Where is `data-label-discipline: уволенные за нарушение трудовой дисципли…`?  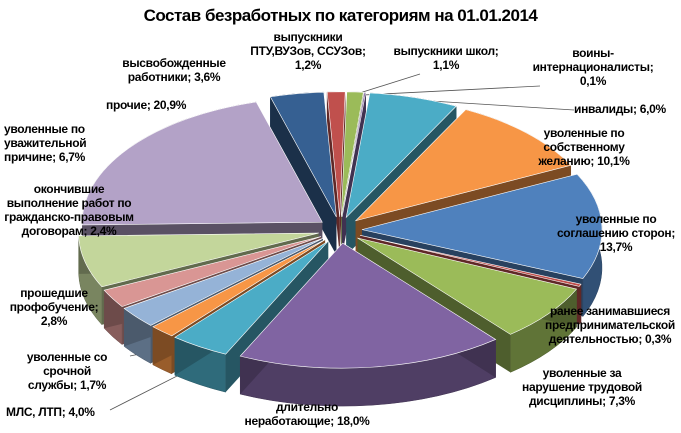 data-label-discipline: уволенные за нарушение трудовой дисципли… is located at coordinates (582, 387).